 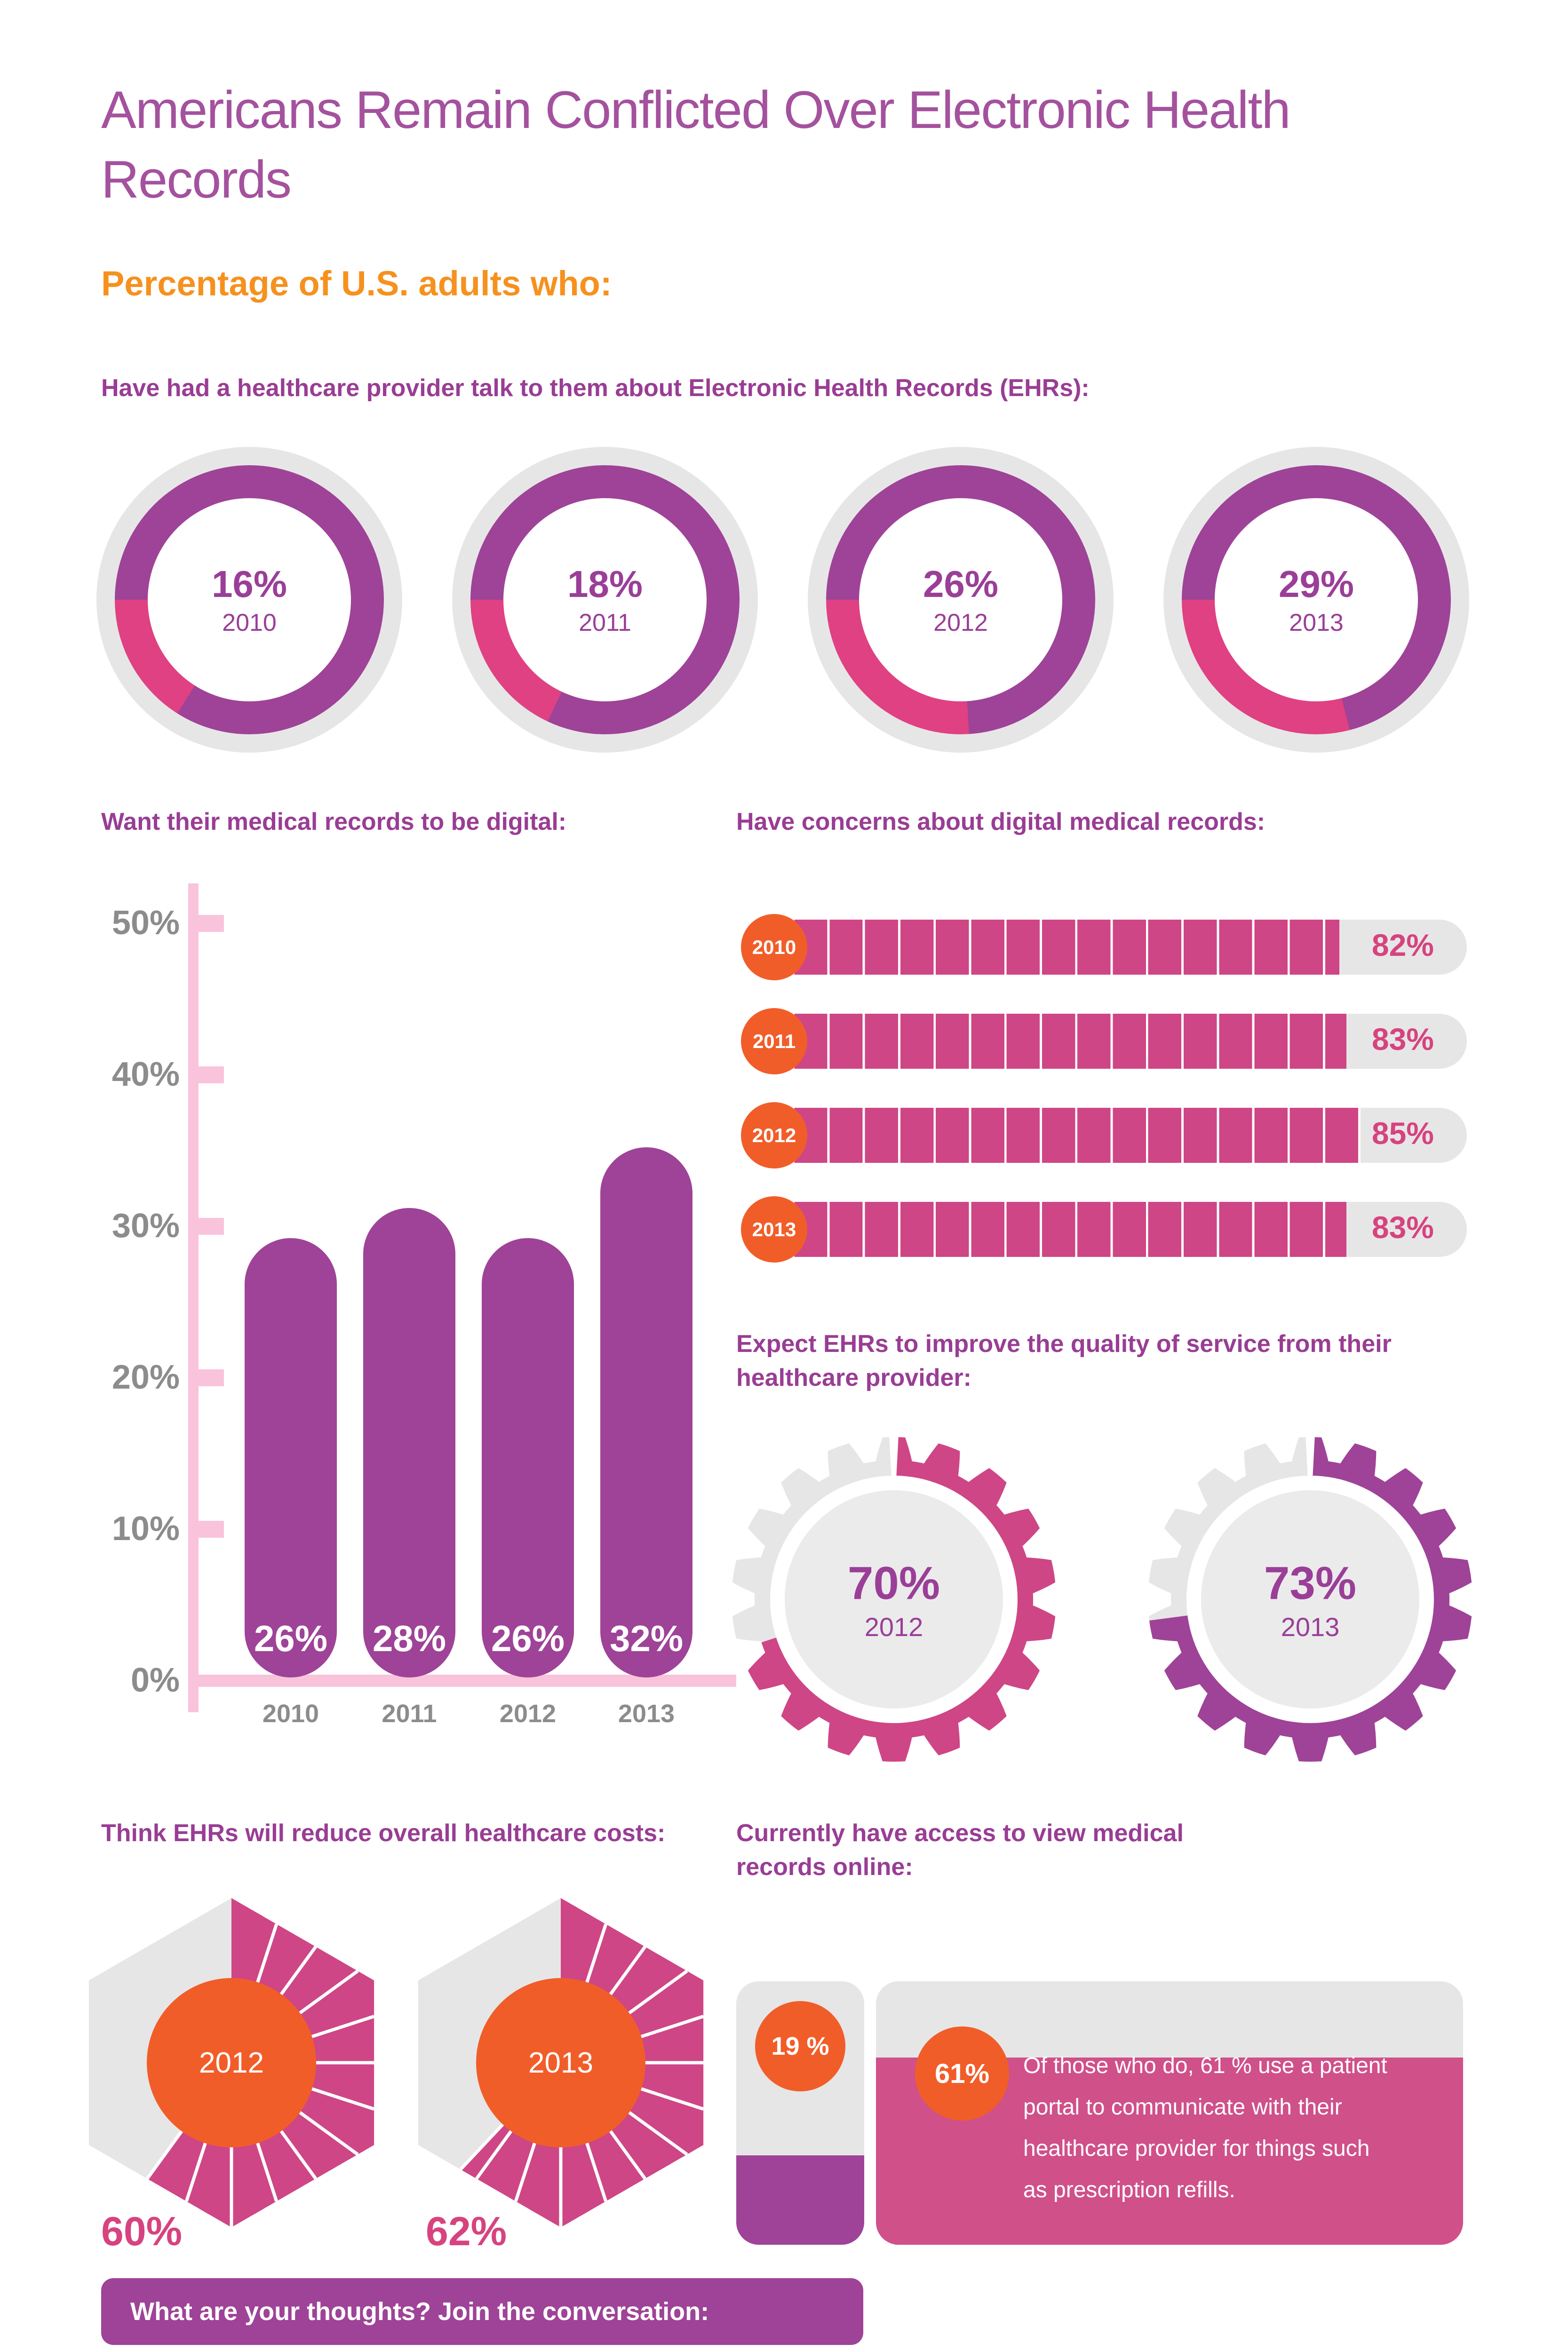 I want to click on donut-chart-2011: 18% 2011, so click(x=605, y=600).